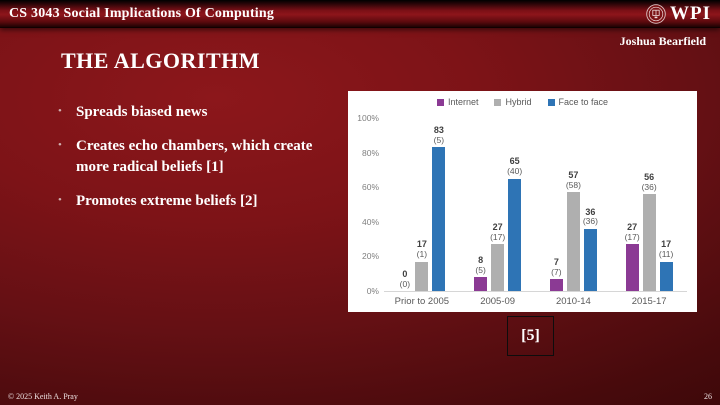  I want to click on bar-count: (11), so click(666, 254).